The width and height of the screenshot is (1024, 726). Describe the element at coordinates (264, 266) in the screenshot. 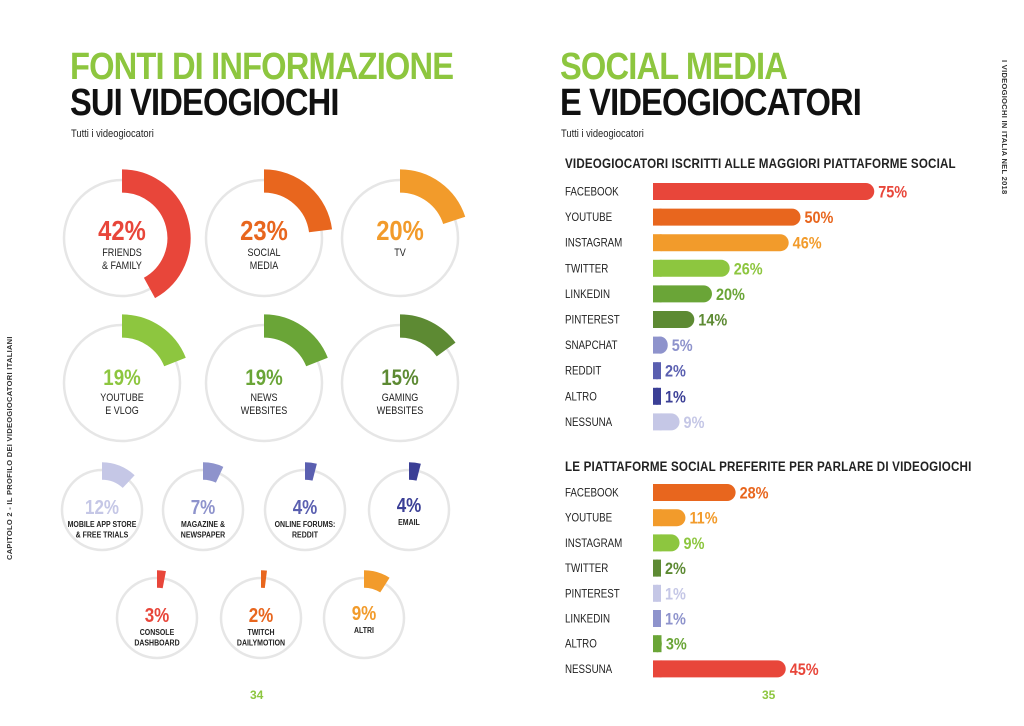

I see `donut-category-label: MEDIA` at that location.